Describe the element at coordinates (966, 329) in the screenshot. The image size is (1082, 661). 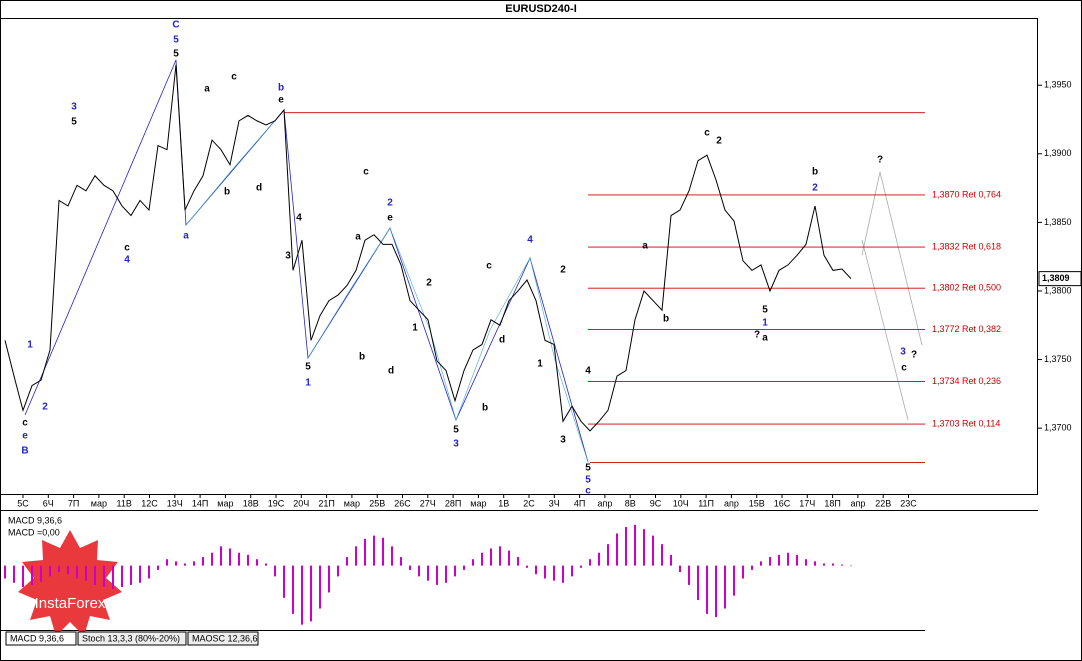
I see `level-label: 1,3772 Ret 0,382` at that location.